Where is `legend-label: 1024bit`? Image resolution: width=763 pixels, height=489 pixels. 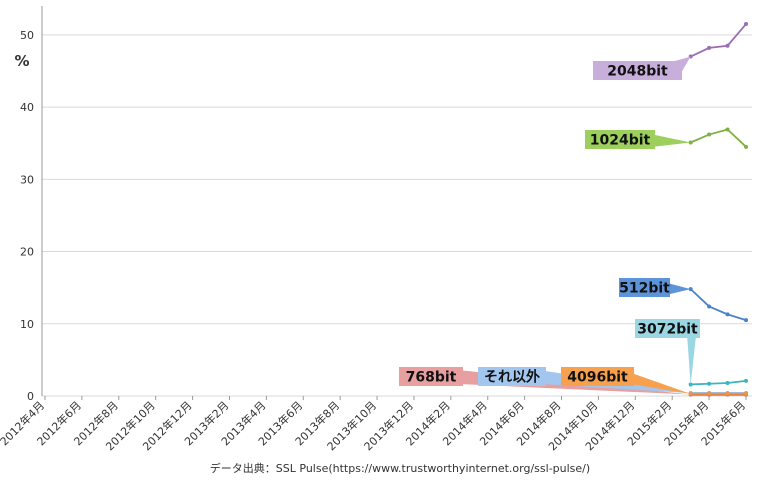 legend-label: 1024bit is located at coordinates (620, 141).